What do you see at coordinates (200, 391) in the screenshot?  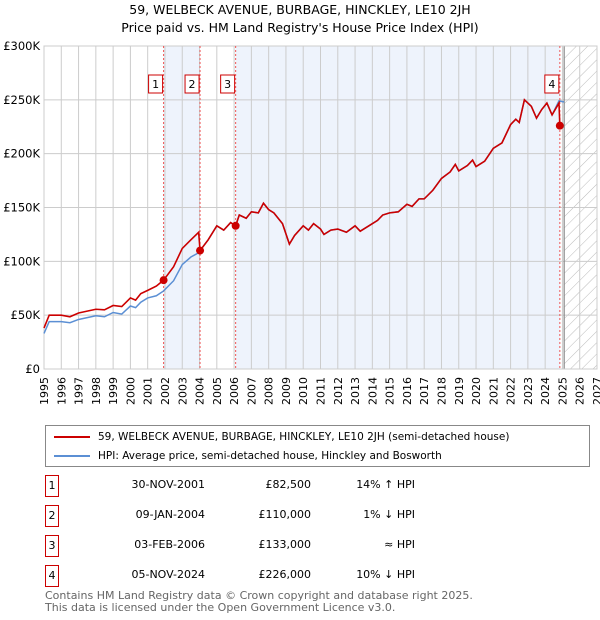 I see `x-tick-label: 2004` at bounding box center [200, 391].